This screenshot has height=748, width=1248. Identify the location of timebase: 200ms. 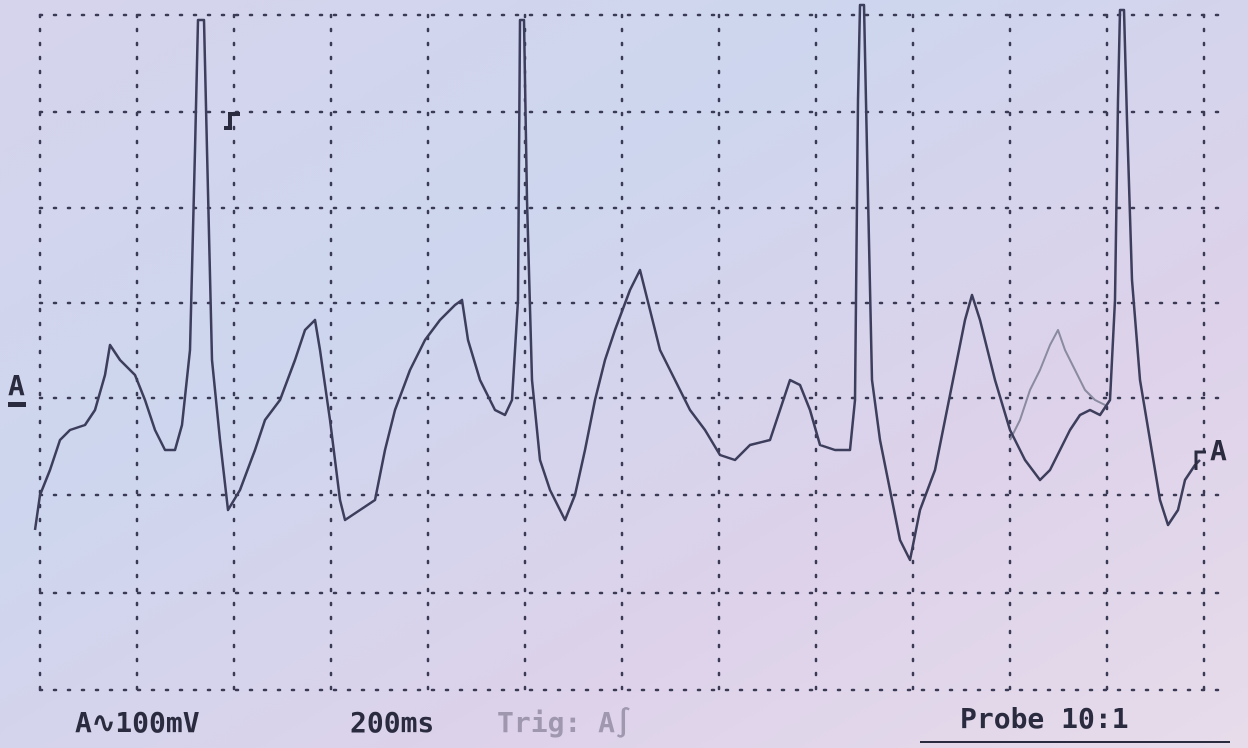
(392, 722).